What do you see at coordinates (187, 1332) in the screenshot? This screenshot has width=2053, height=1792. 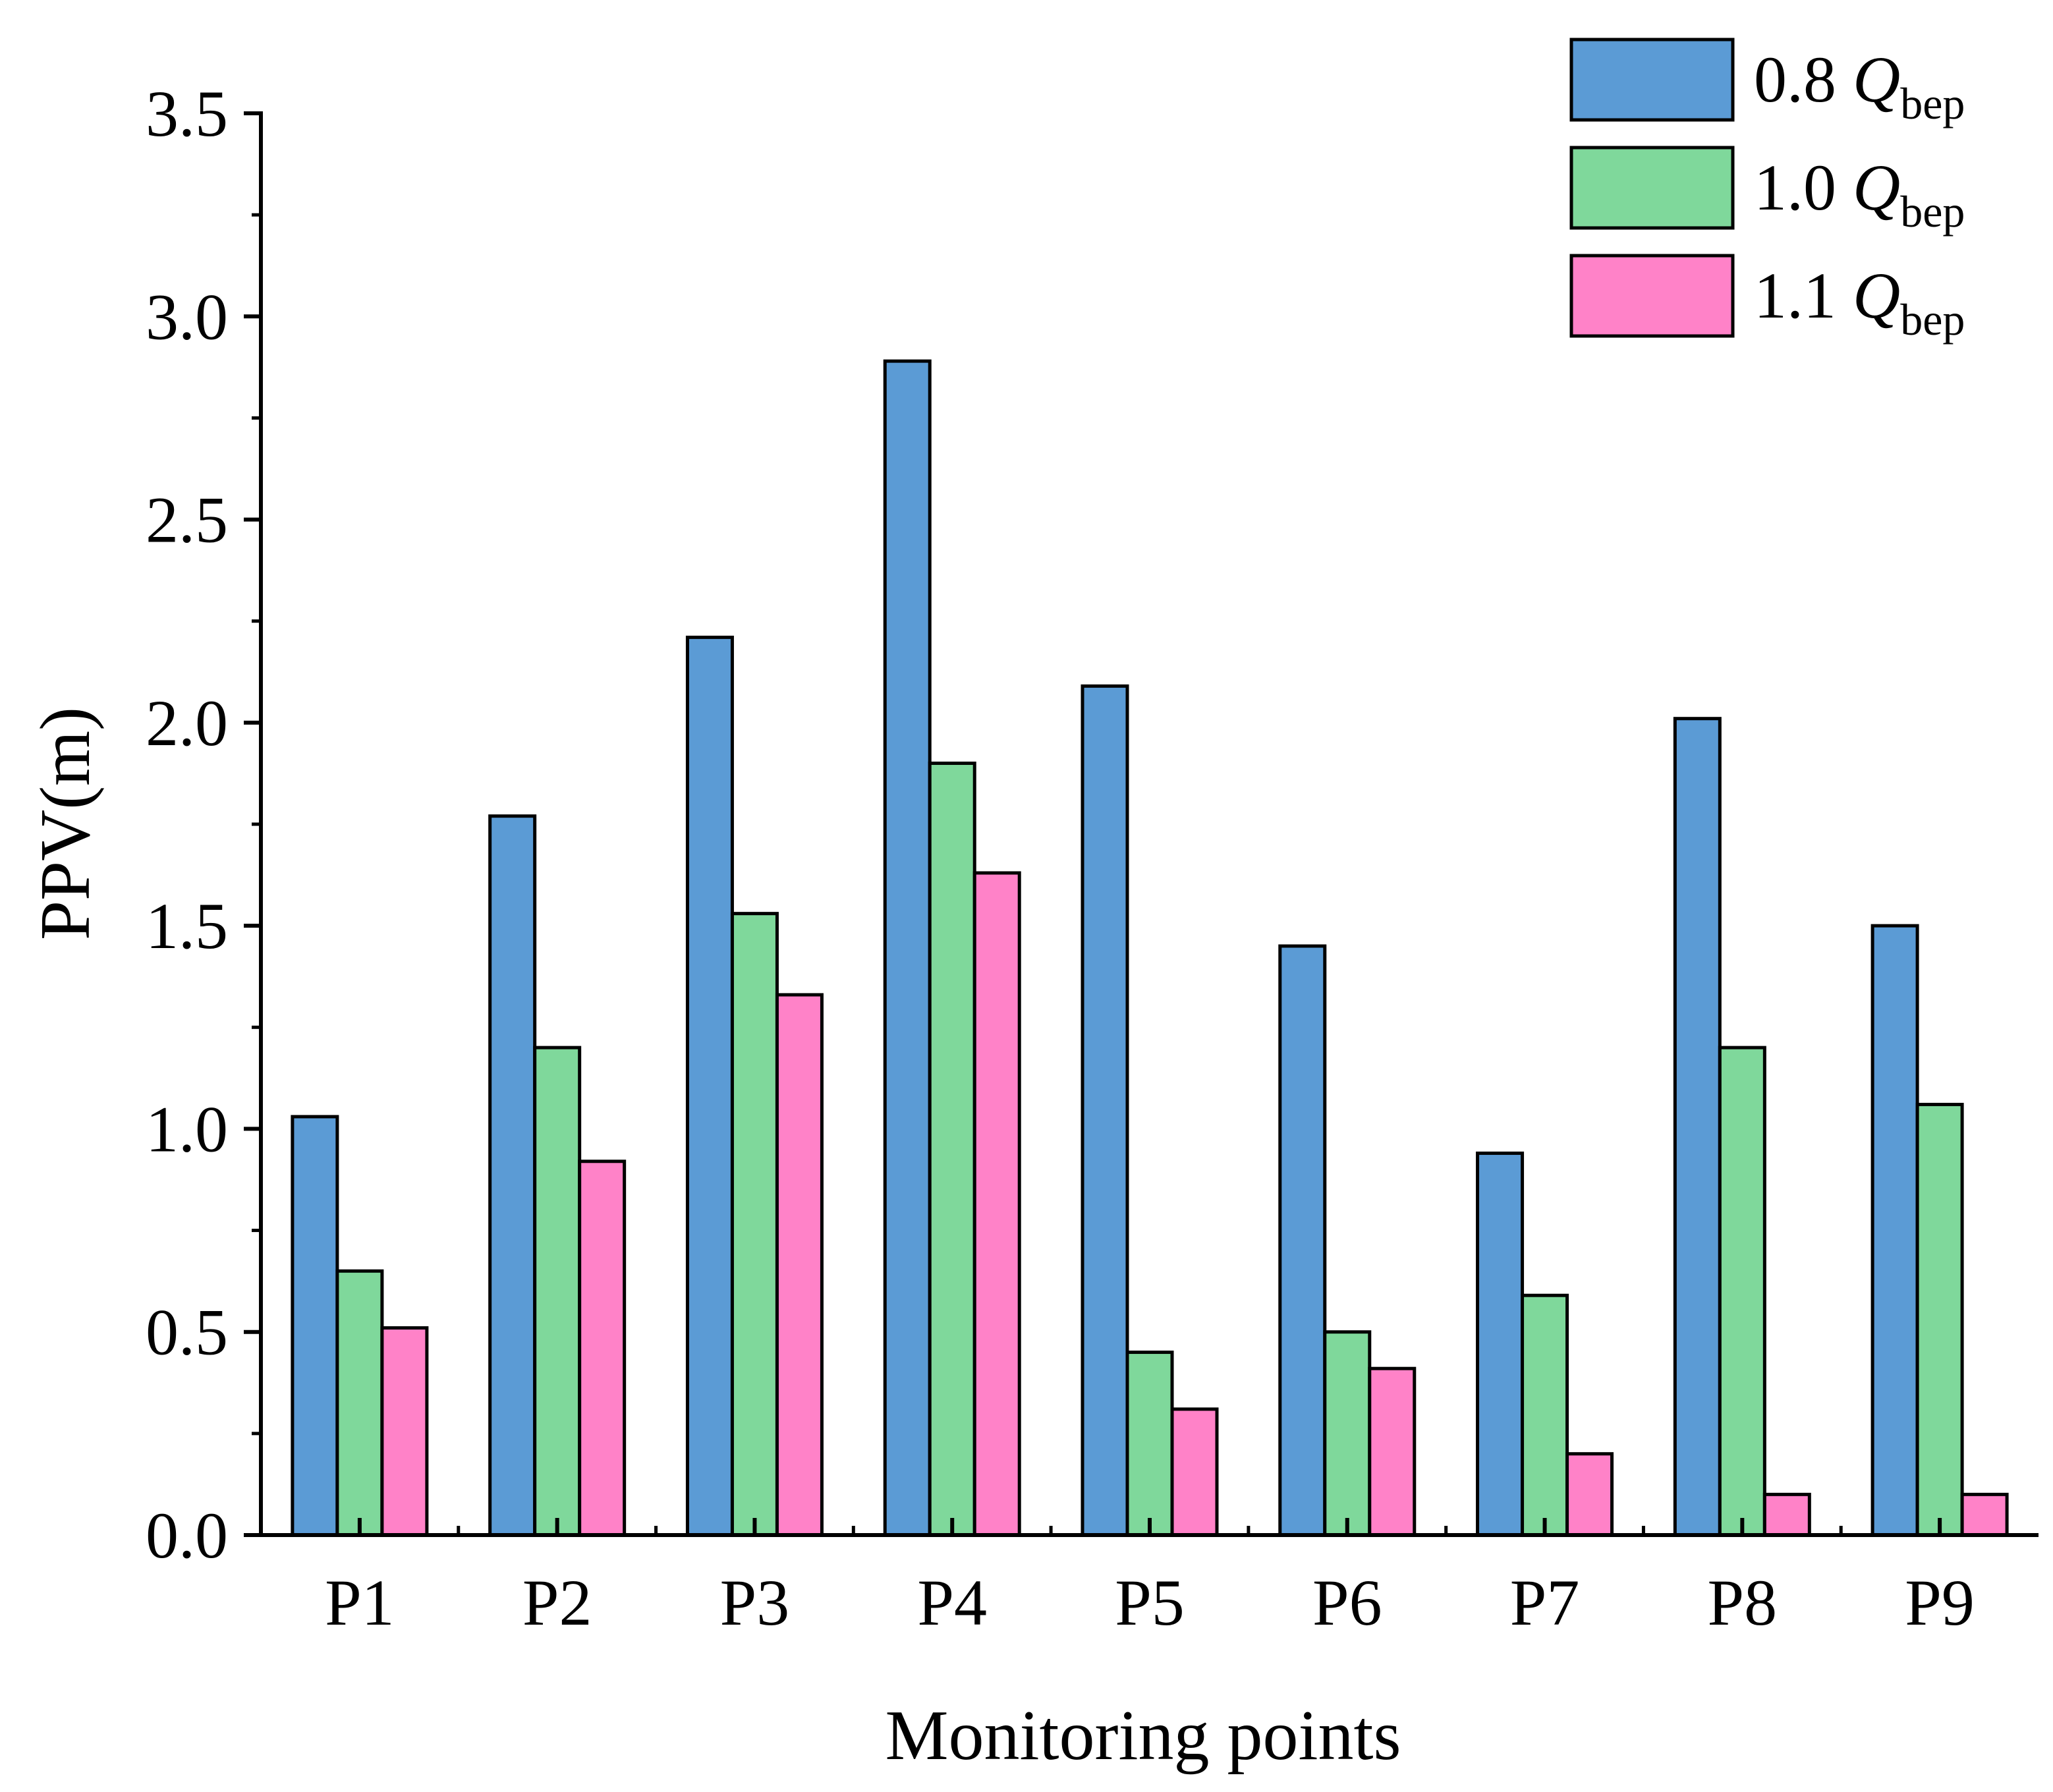 I see `y-tick-label: 0.5` at bounding box center [187, 1332].